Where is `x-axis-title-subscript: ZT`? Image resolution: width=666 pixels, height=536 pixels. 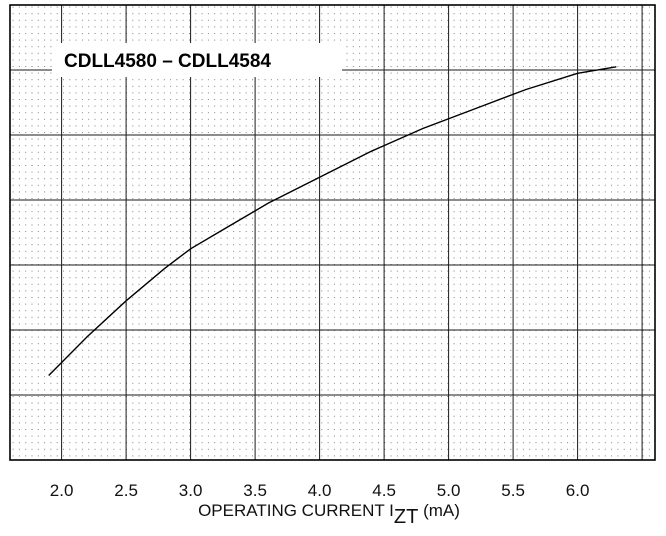 x-axis-title-subscript: ZT is located at coordinates (406, 517).